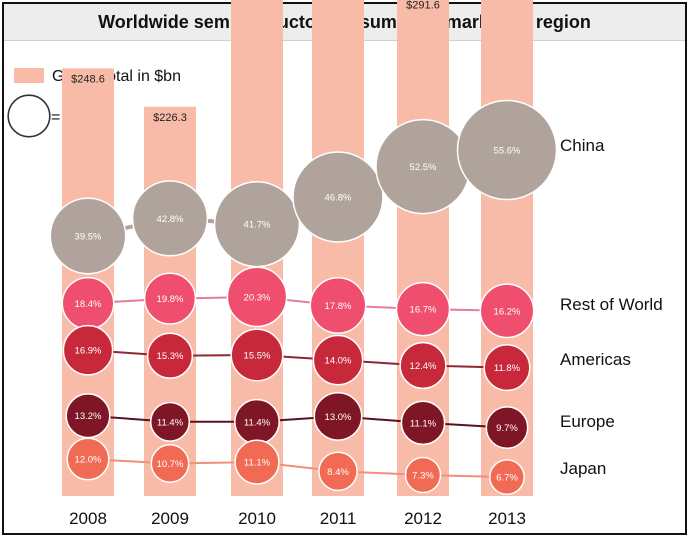 This screenshot has height=537, width=689. I want to click on bubble-label-japan-2009: 10.7%, so click(170, 464).